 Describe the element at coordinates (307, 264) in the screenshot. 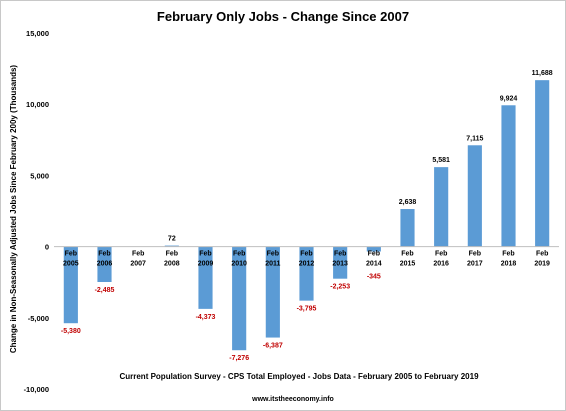

I see `category-label: 2012` at that location.